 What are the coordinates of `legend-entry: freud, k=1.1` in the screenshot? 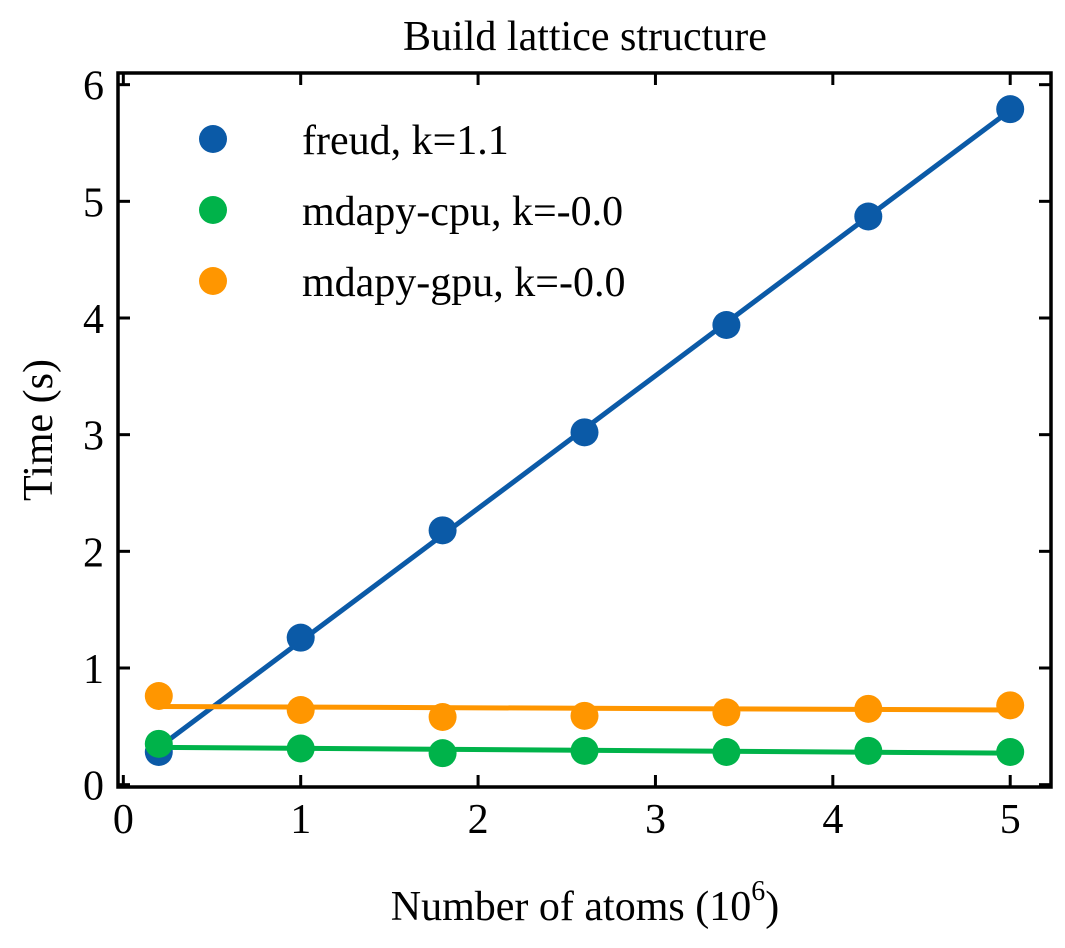 It's located at (354, 141).